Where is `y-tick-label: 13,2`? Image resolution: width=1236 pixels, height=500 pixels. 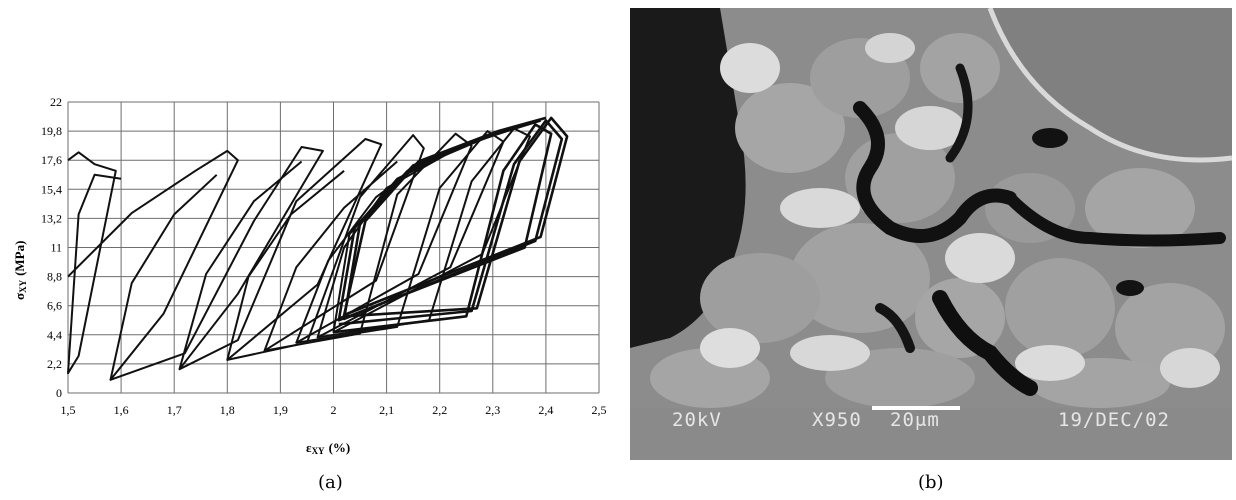
y-tick-label: 13,2 is located at coordinates (51, 218).